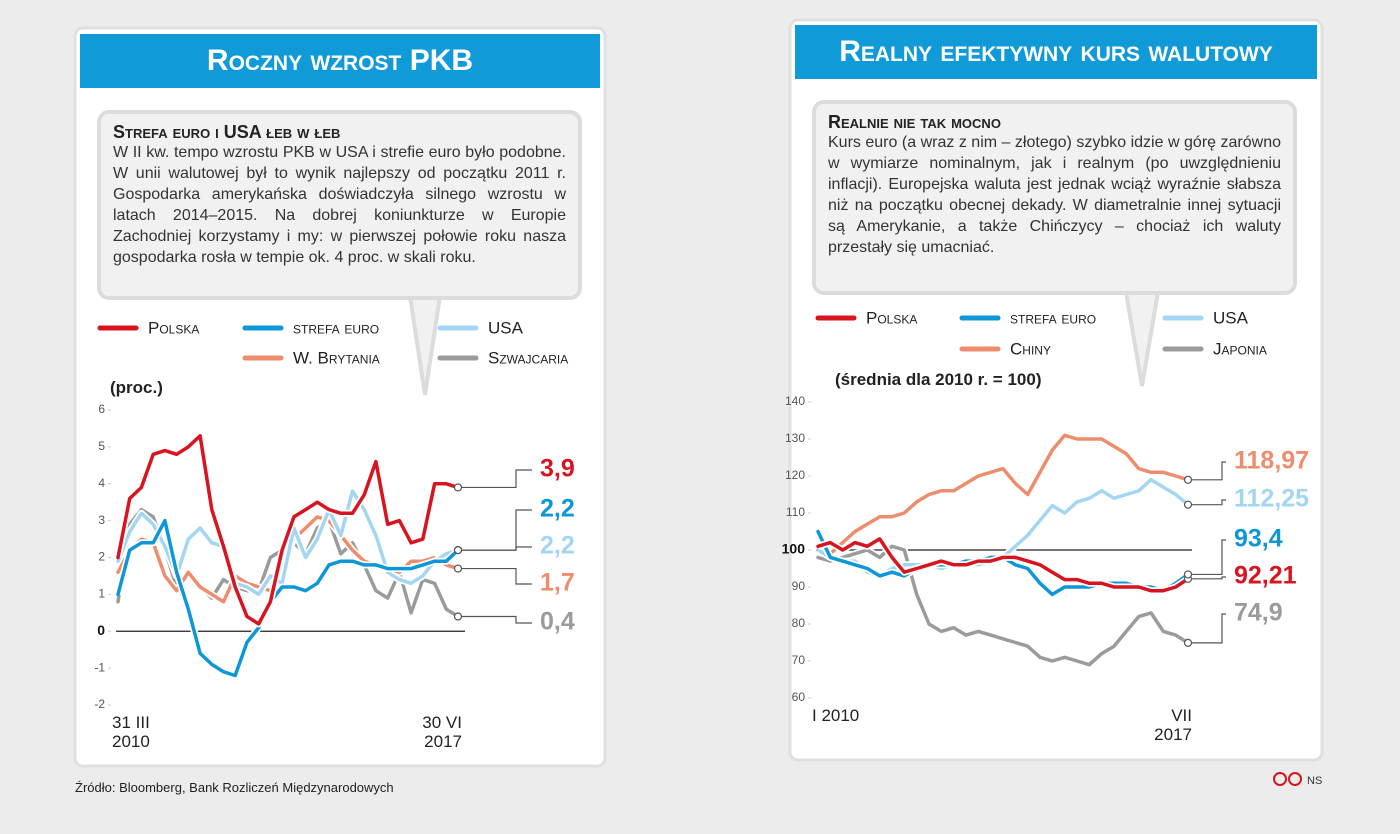  What do you see at coordinates (340, 61) in the screenshot?
I see `title-bar: Roczny wzrost PKB` at bounding box center [340, 61].